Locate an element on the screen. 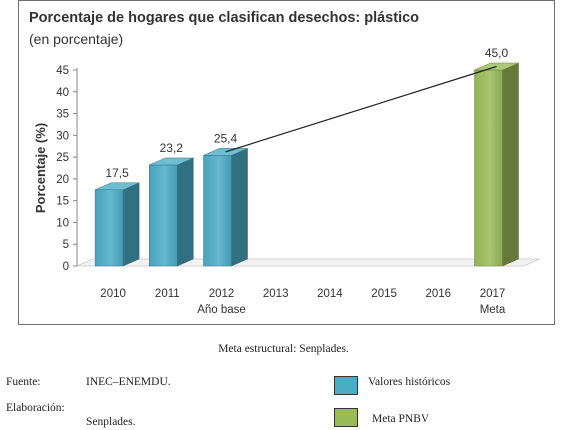 This screenshot has width=567, height=430. x-sublabel: Meta is located at coordinates (493, 310).